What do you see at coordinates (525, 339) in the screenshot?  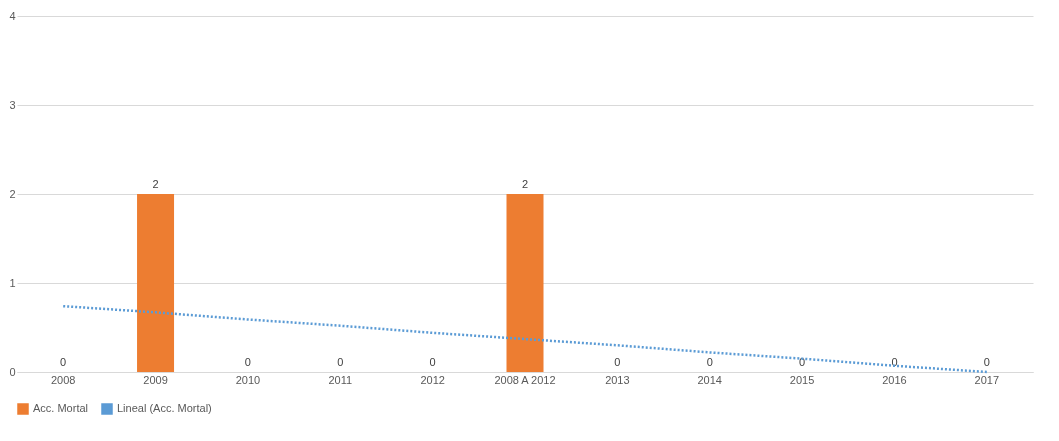 I see `line-series` at bounding box center [525, 339].